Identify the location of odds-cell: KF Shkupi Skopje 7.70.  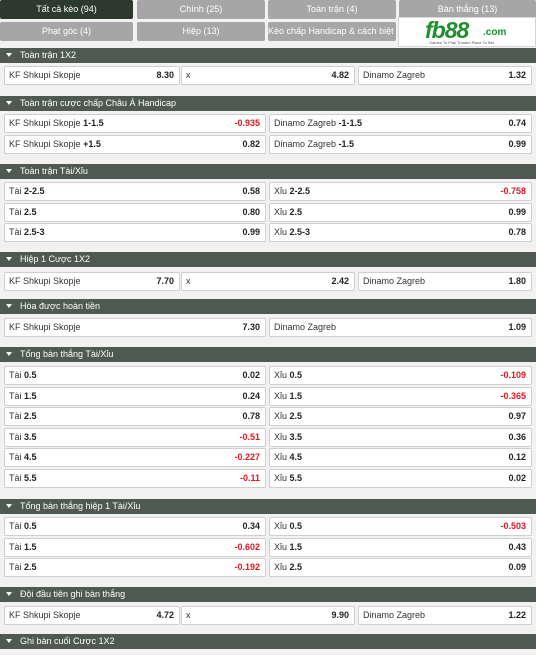
(92, 281).